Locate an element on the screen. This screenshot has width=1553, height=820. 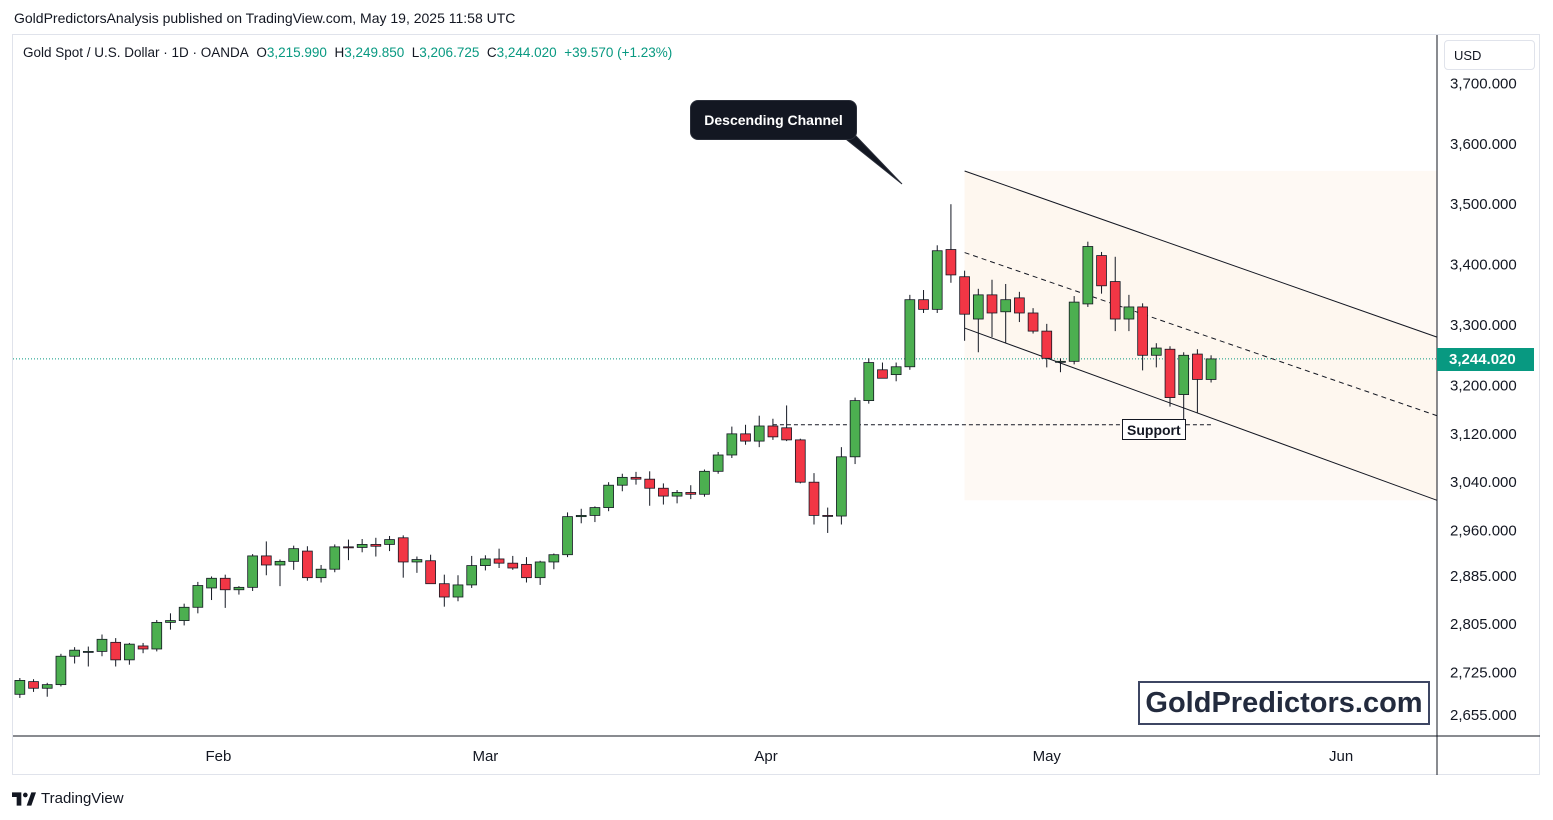
y-tick-label: 3,120.000 is located at coordinates (1483, 434).